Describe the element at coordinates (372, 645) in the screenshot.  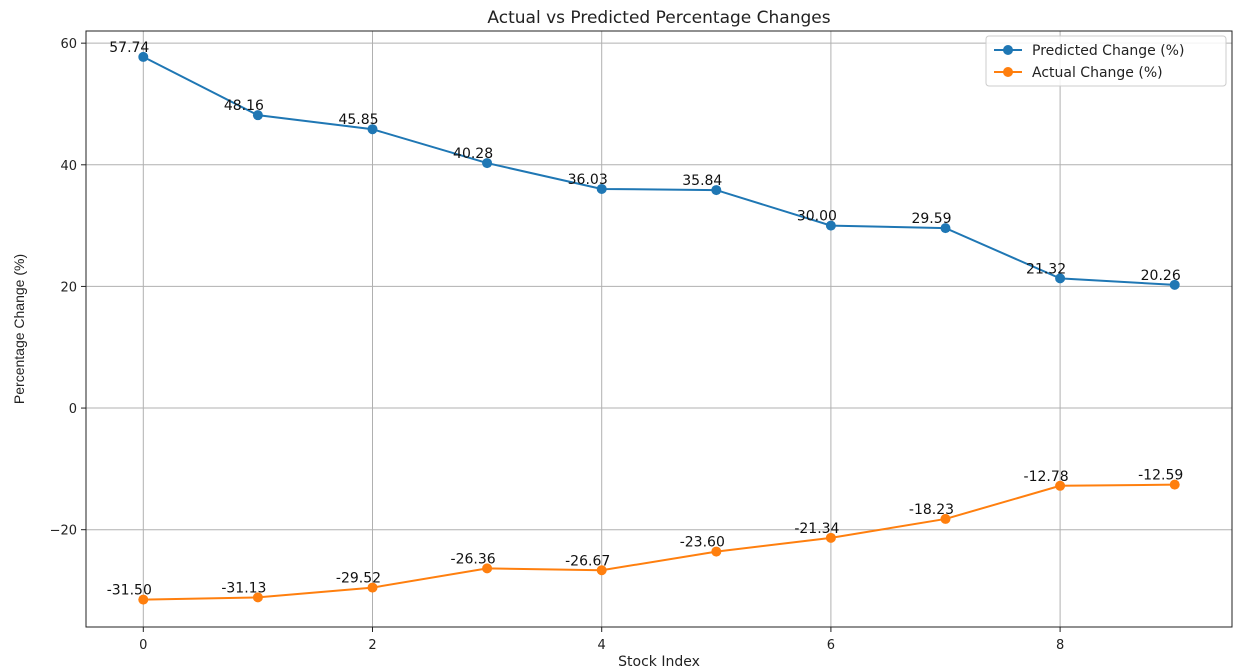
I see `x-tick-label: 2` at that location.